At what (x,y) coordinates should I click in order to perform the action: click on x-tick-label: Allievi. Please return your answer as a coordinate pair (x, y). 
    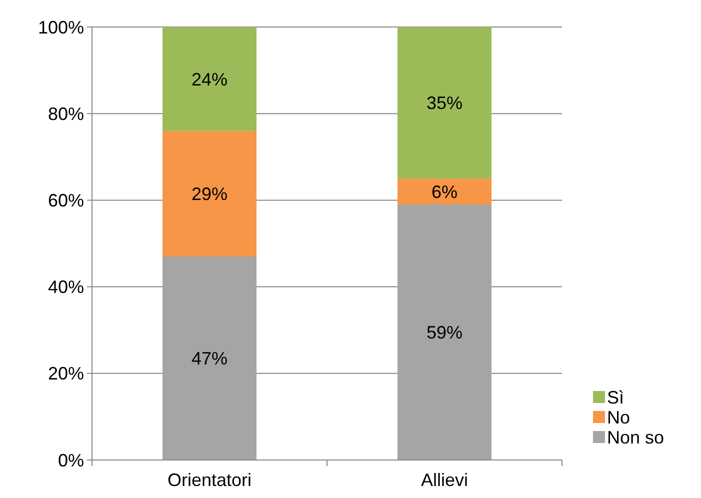
    Looking at the image, I should click on (444, 480).